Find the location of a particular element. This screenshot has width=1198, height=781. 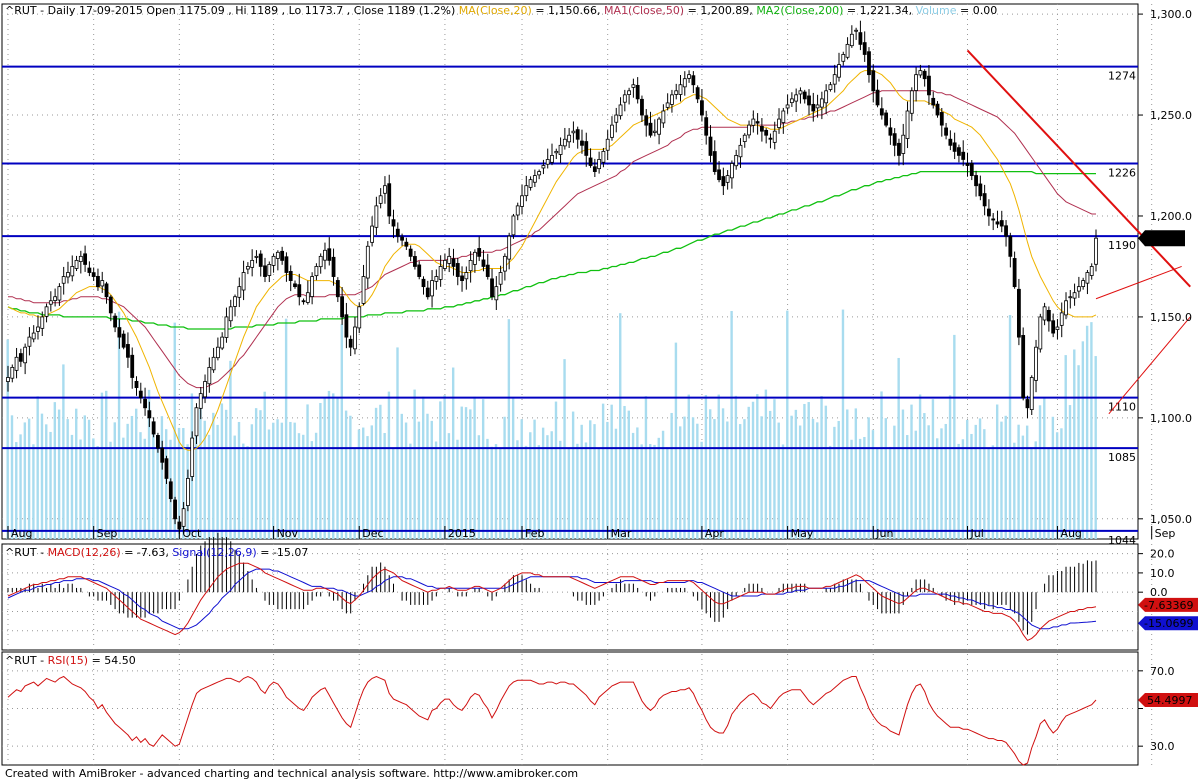

title-close-label: Close is located at coordinates (369, 10).